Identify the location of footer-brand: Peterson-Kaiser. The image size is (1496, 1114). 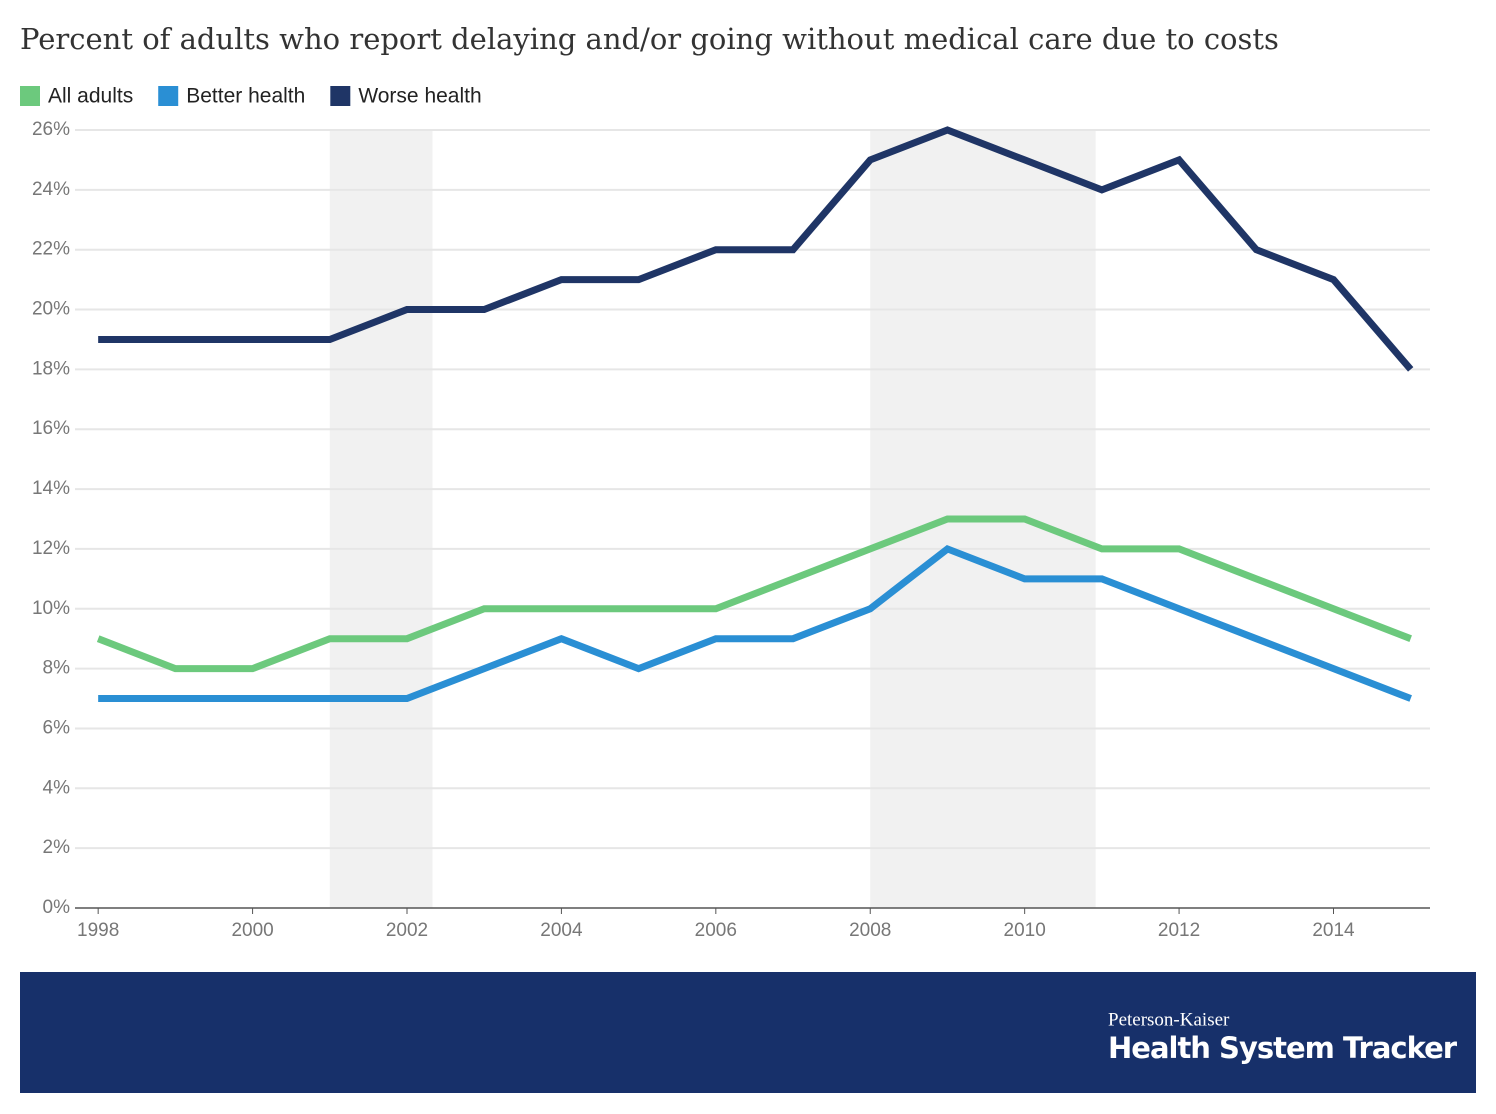
(1169, 1019).